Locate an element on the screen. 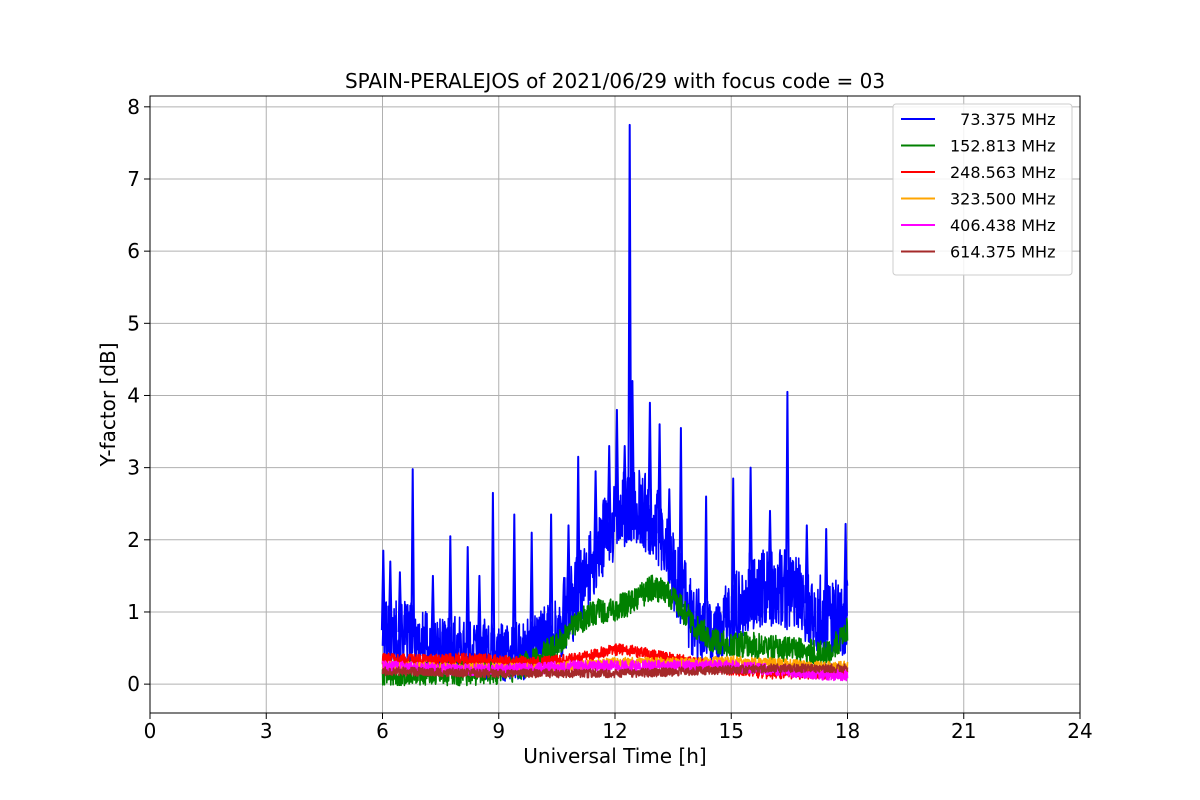 Image resolution: width=1200 pixels, height=800 pixels. y-tick-label: 7 is located at coordinates (133, 179).